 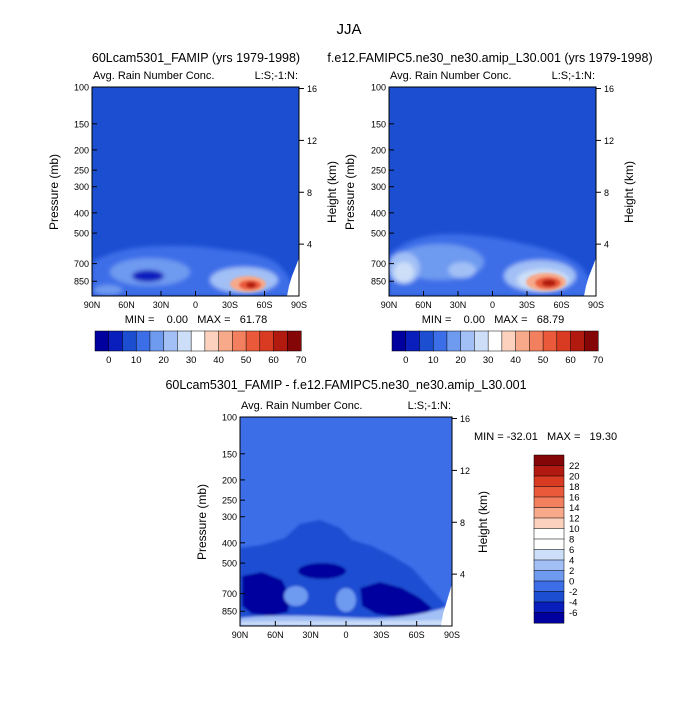 I want to click on pressure-tick-label: 500, so click(x=378, y=234).